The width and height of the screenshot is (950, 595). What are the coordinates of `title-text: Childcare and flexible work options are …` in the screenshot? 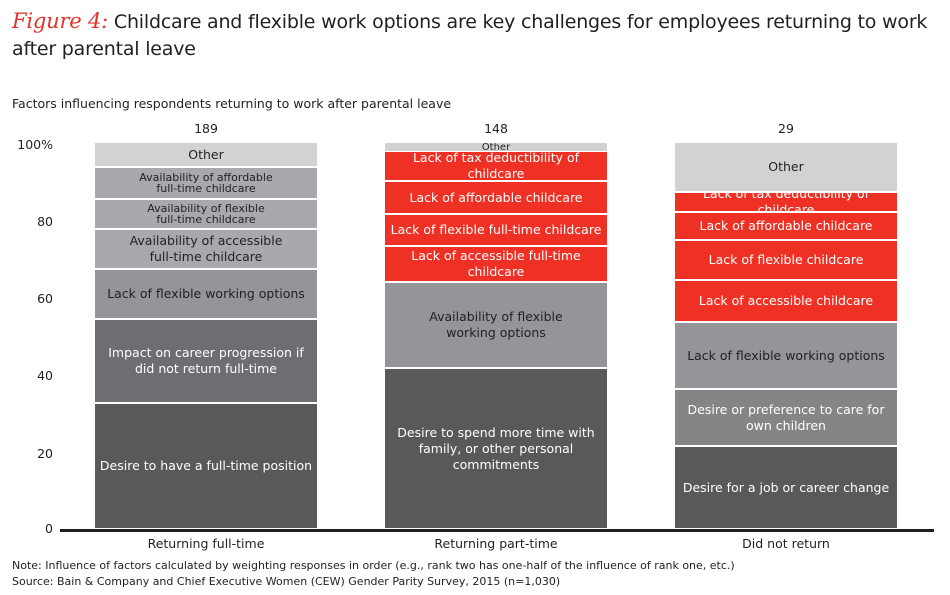 It's located at (470, 35).